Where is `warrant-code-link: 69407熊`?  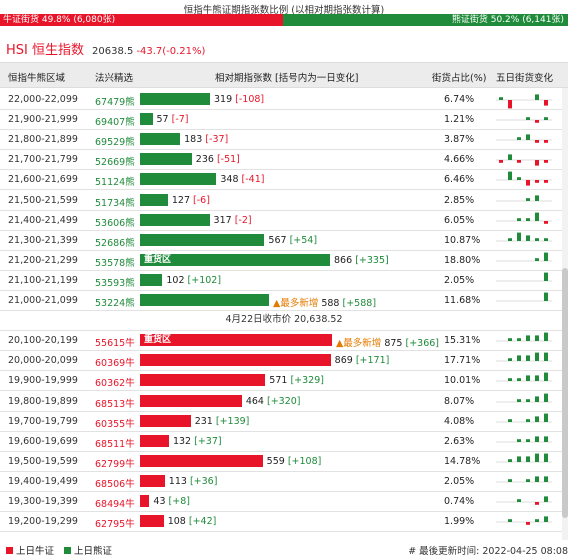 warrant-code-link: 69407熊 is located at coordinates (115, 123).